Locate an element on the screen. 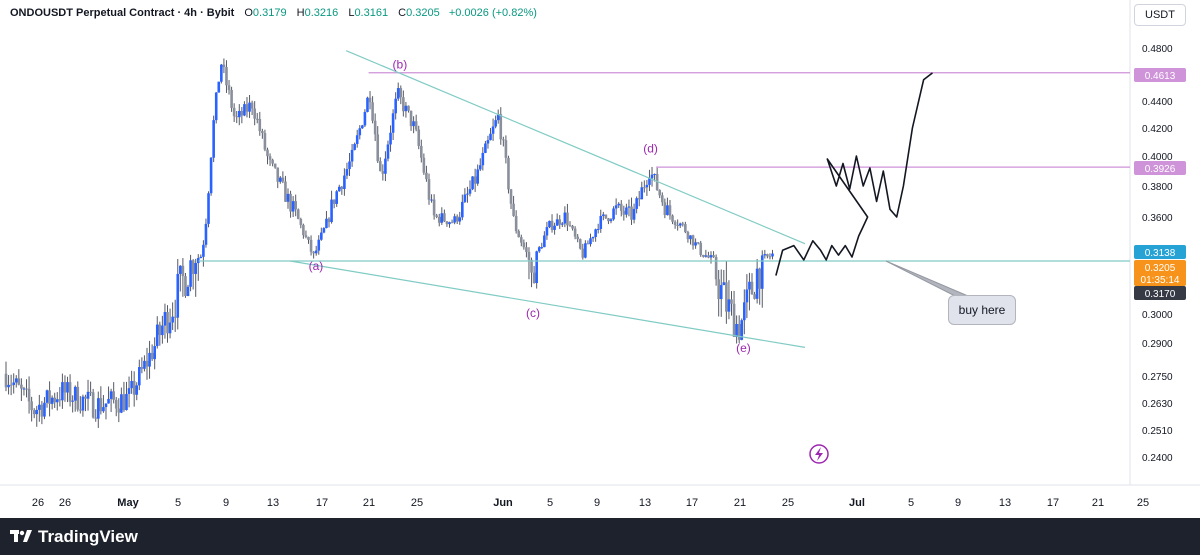  callout-pointer is located at coordinates (927, 278).